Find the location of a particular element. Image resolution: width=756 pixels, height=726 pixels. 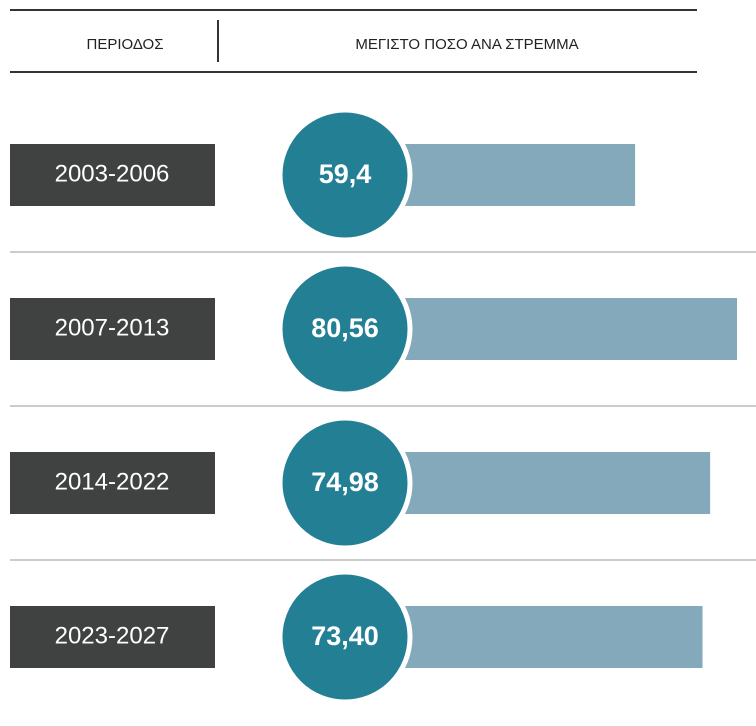

column-header: ΠΕΡΙΟΔΟΣ is located at coordinates (124, 44).